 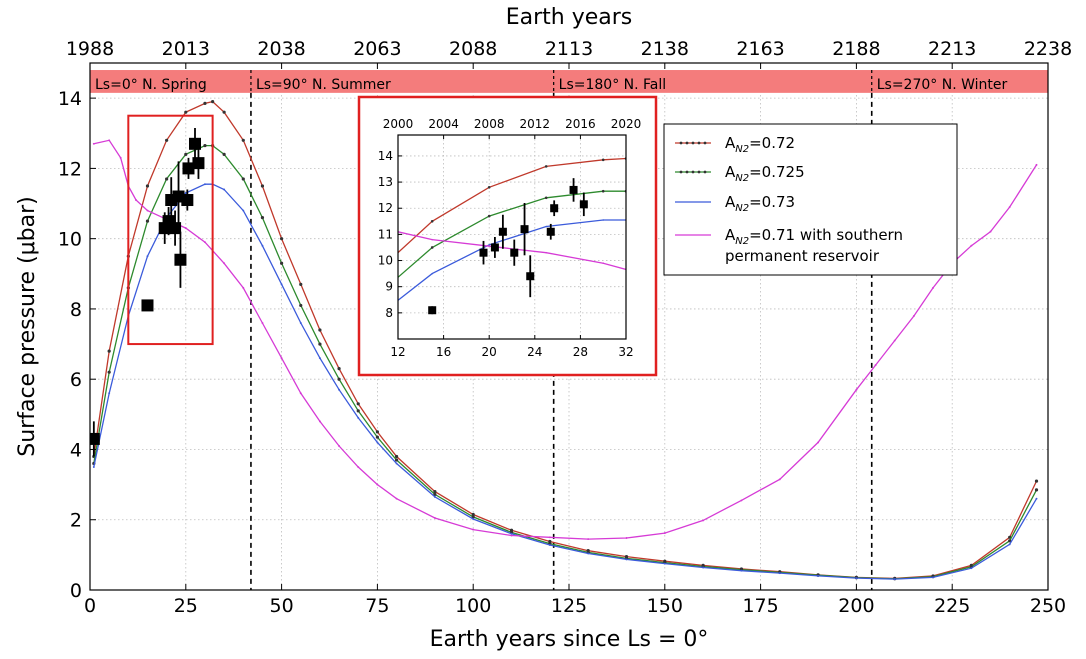 I want to click on y-tick-label: 14, so click(x=70, y=99).